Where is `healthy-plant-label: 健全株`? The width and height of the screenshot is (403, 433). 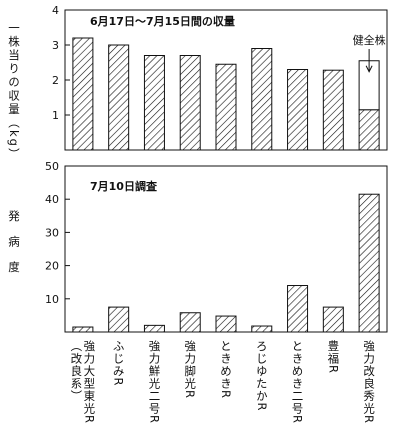
healthy-plant-label: 健全株 is located at coordinates (369, 40).